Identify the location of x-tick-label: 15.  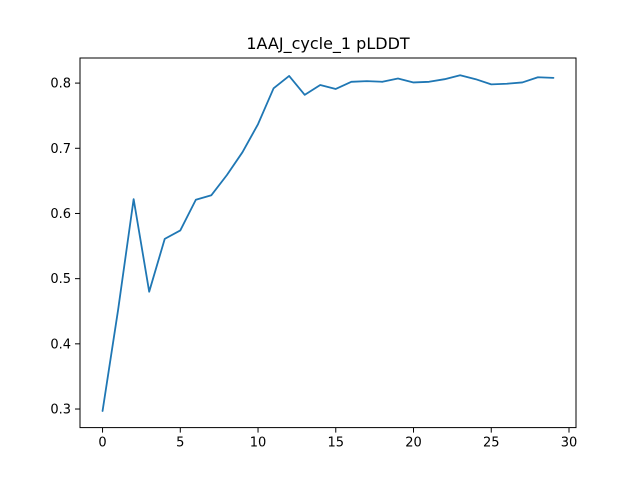
(336, 443).